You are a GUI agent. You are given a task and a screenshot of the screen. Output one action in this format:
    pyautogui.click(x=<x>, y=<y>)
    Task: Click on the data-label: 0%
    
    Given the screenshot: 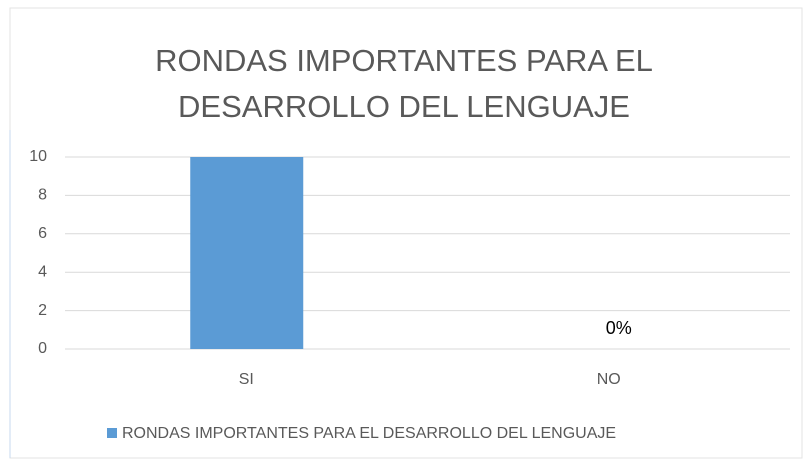 What is the action you would take?
    pyautogui.click(x=619, y=328)
    